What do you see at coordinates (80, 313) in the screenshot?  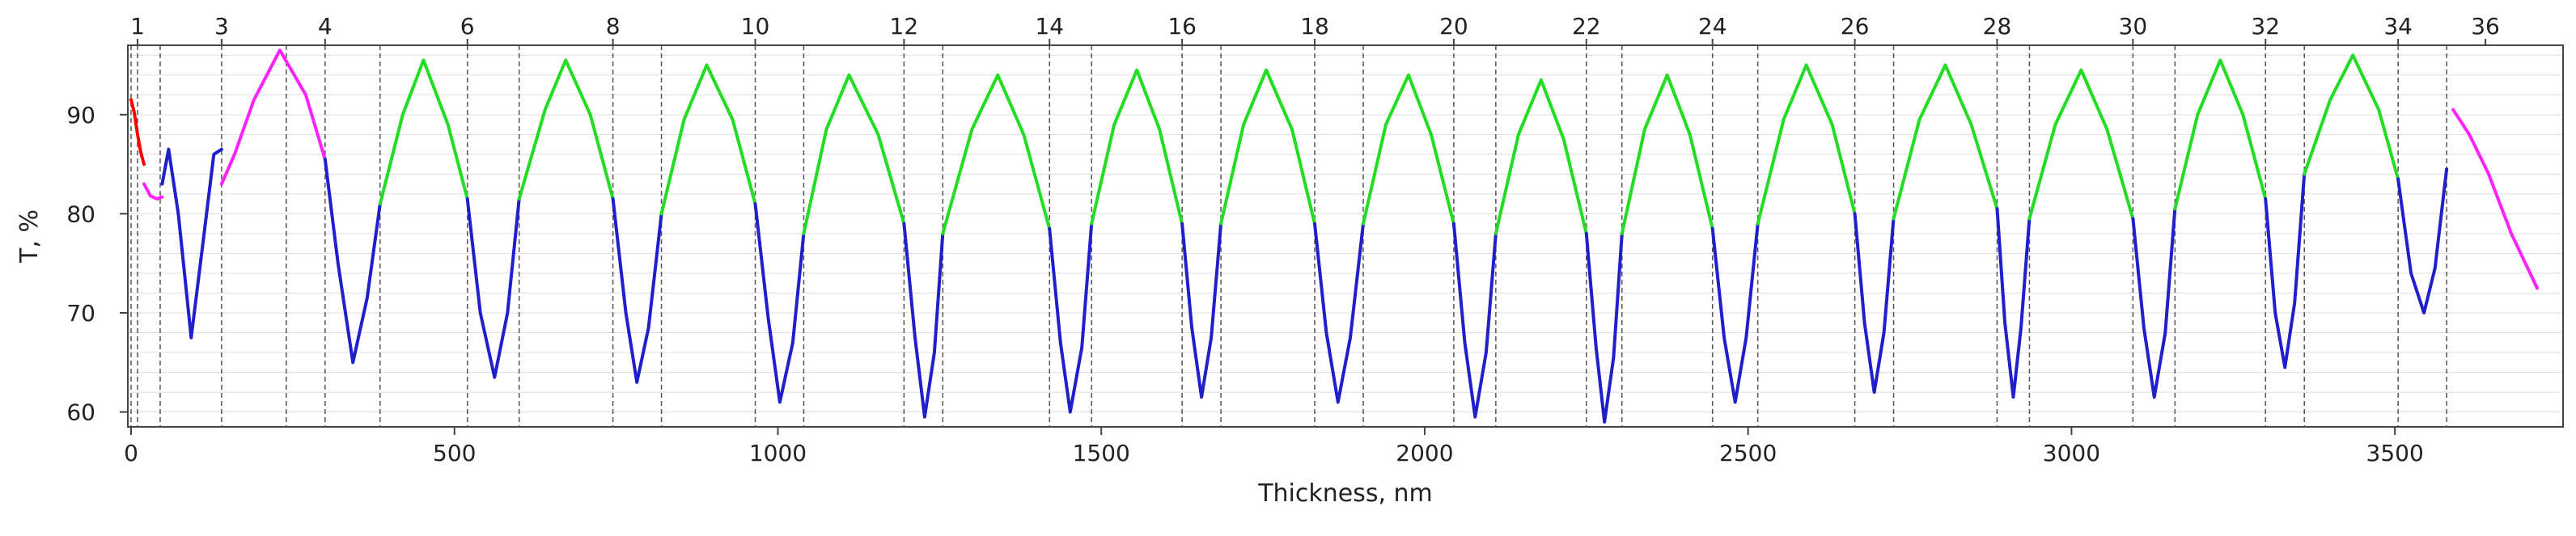 I see `y-tick-label: 70` at bounding box center [80, 313].